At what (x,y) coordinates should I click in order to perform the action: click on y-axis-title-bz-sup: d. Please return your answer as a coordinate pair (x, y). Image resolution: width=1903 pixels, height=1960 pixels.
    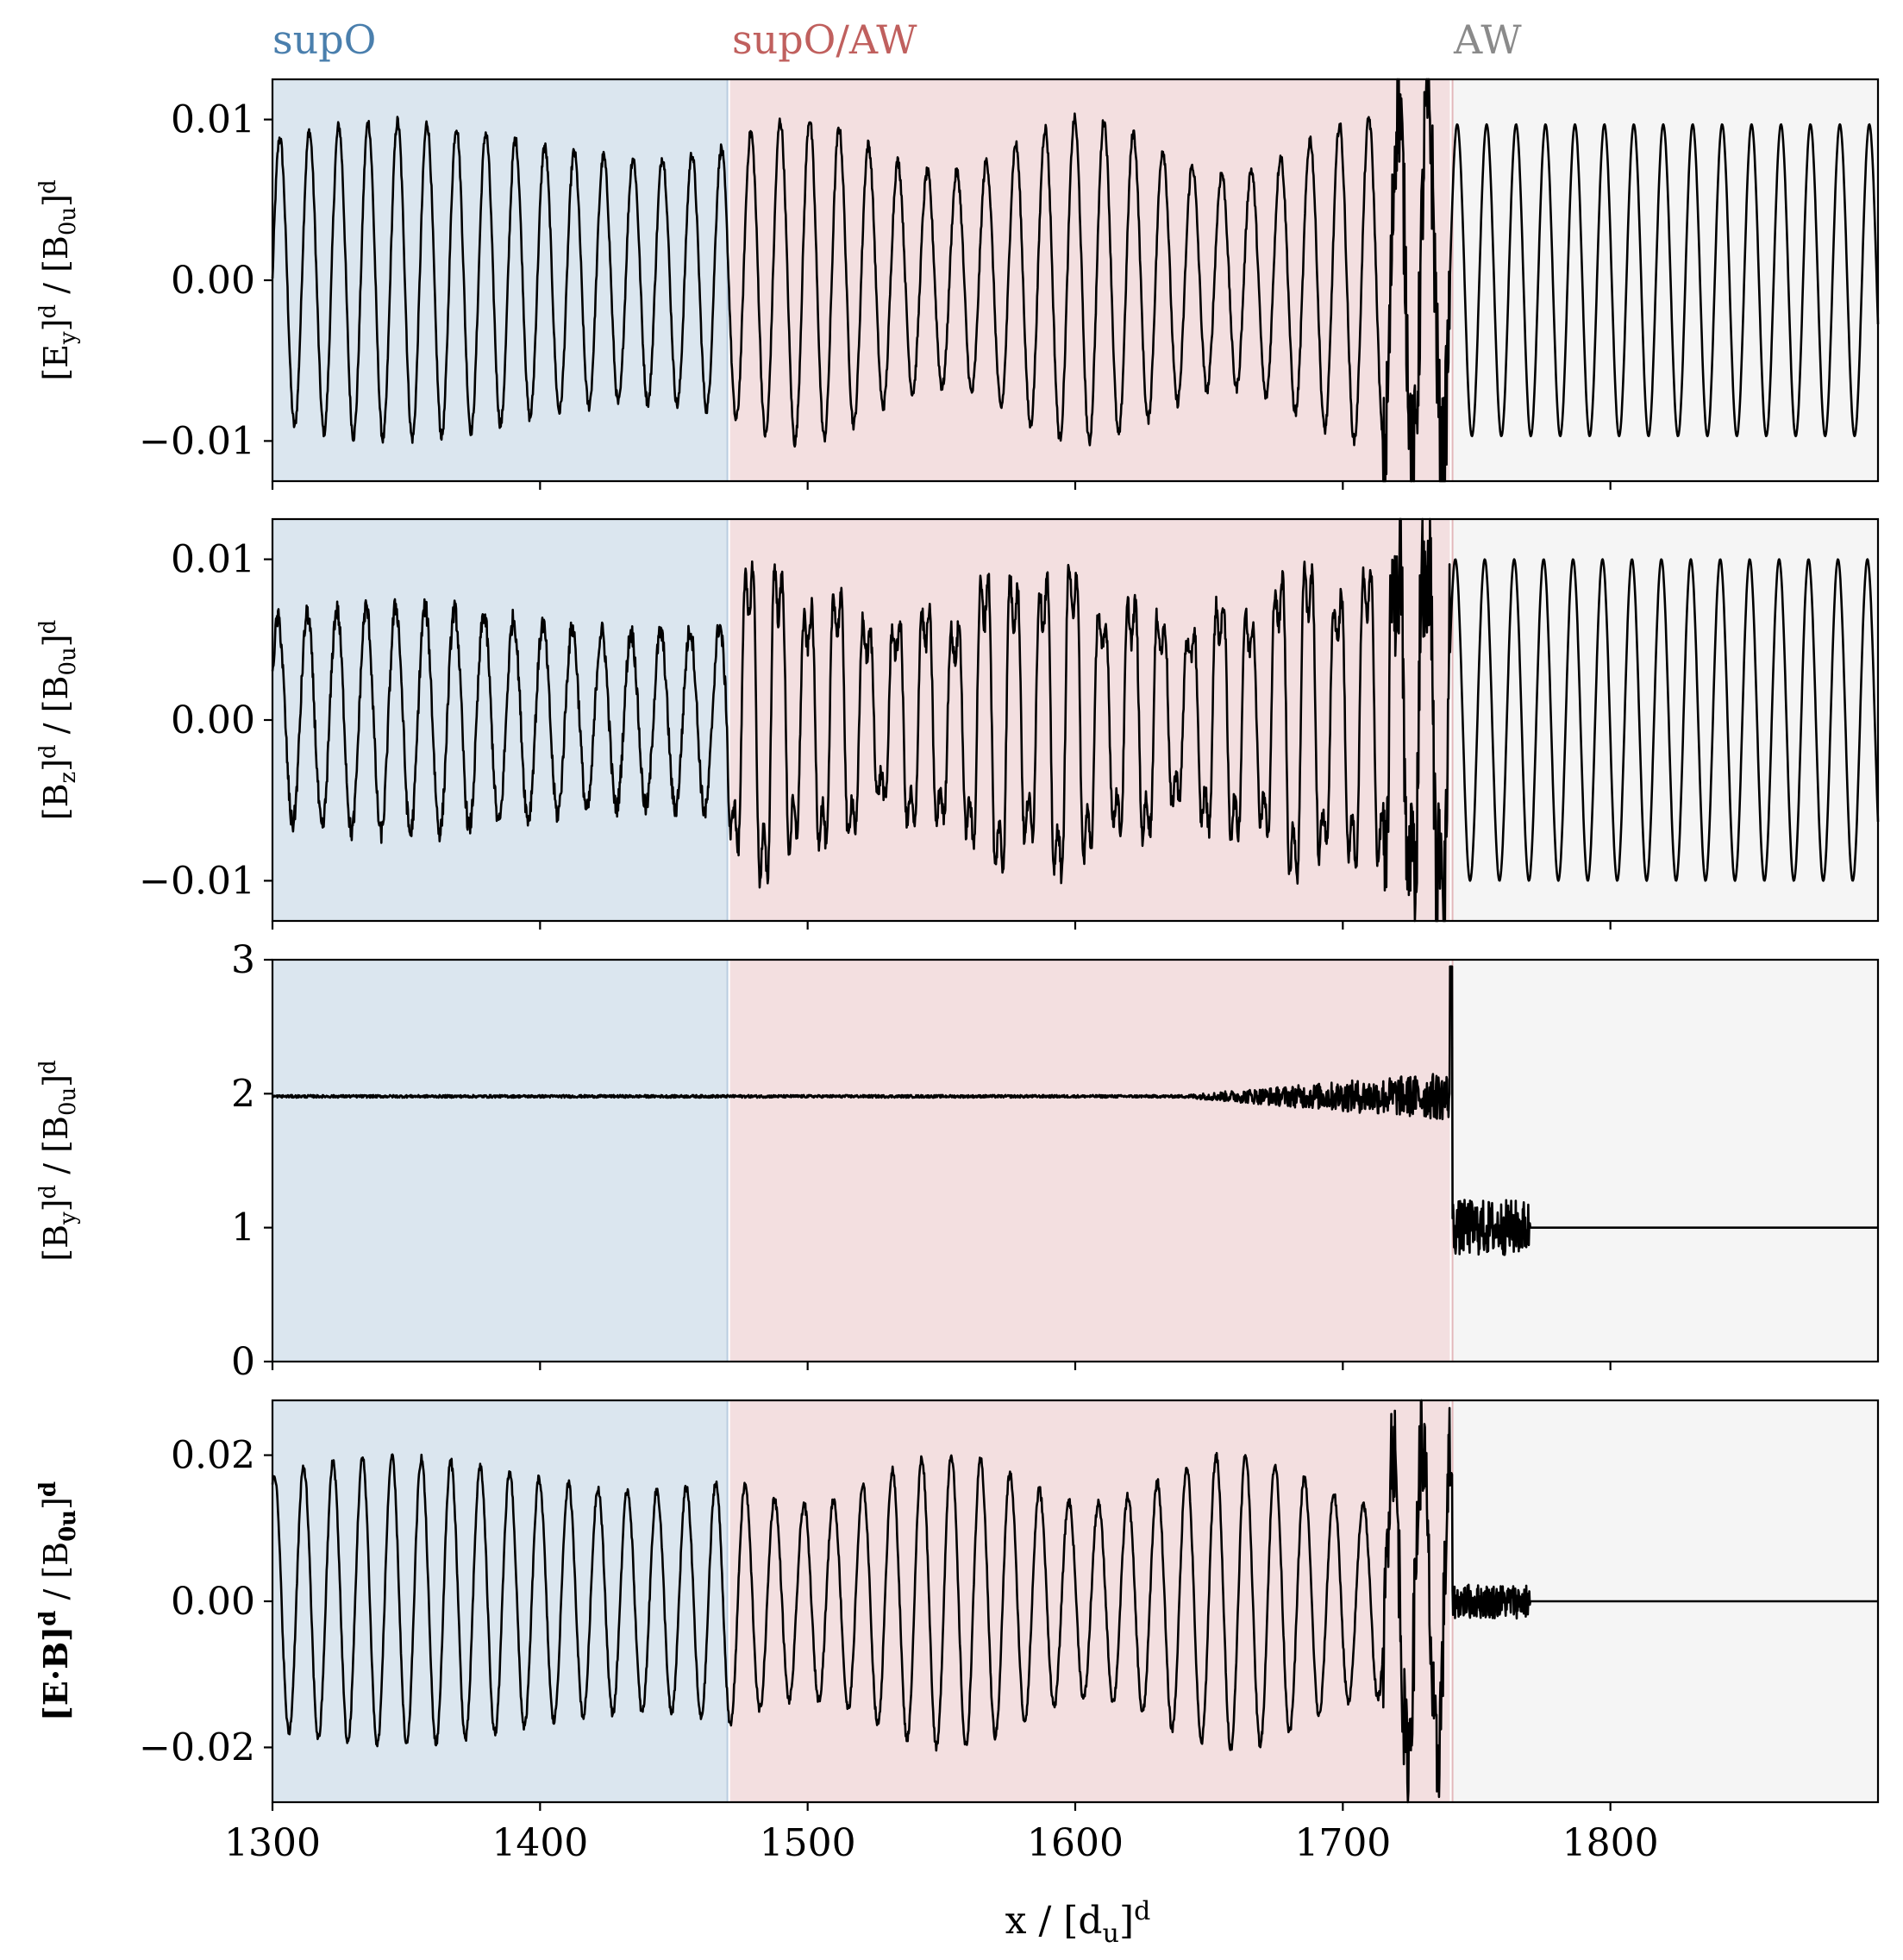
    Looking at the image, I should click on (48, 751).